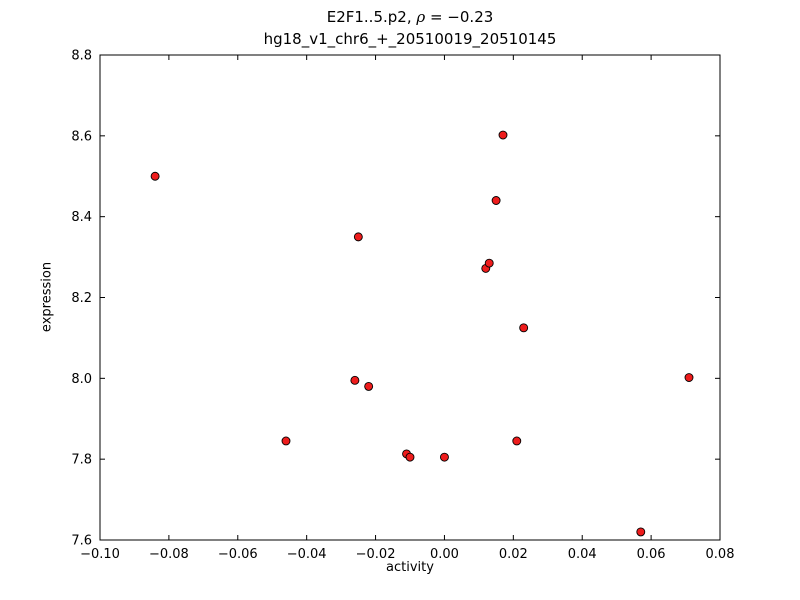 The image size is (800, 600). What do you see at coordinates (100, 554) in the screenshot?
I see `x-tick-label: −0.10` at bounding box center [100, 554].